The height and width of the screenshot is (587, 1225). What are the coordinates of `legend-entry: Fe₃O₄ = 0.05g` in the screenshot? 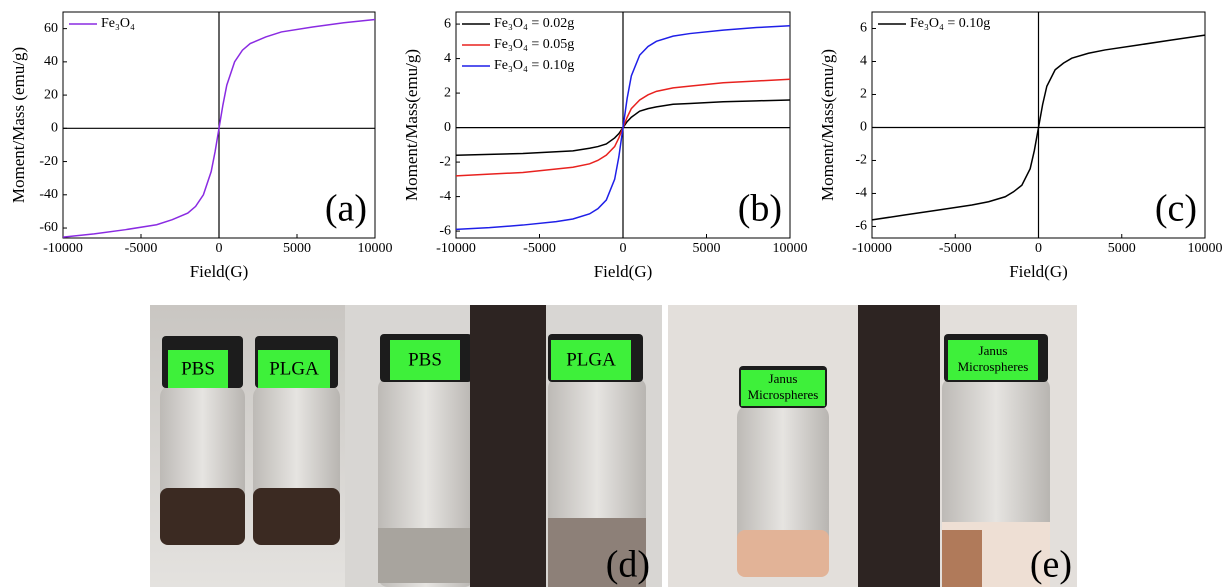 It's located at (534, 44).